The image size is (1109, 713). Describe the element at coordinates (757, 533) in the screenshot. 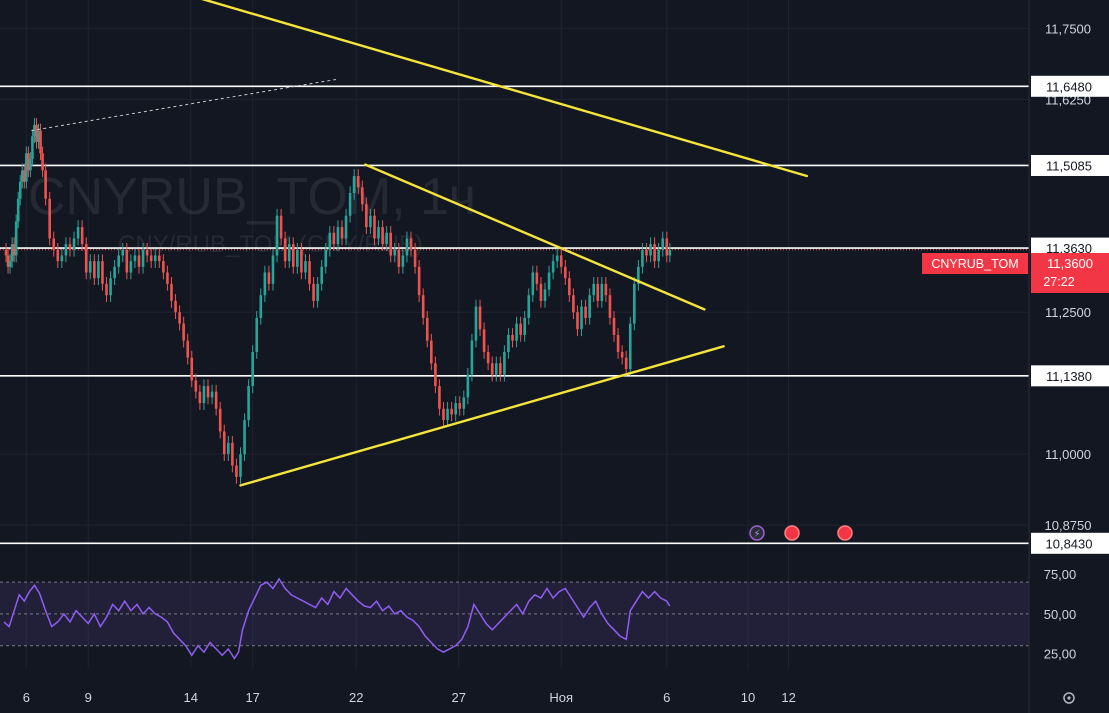

I see `dividend-event-icon` at that location.